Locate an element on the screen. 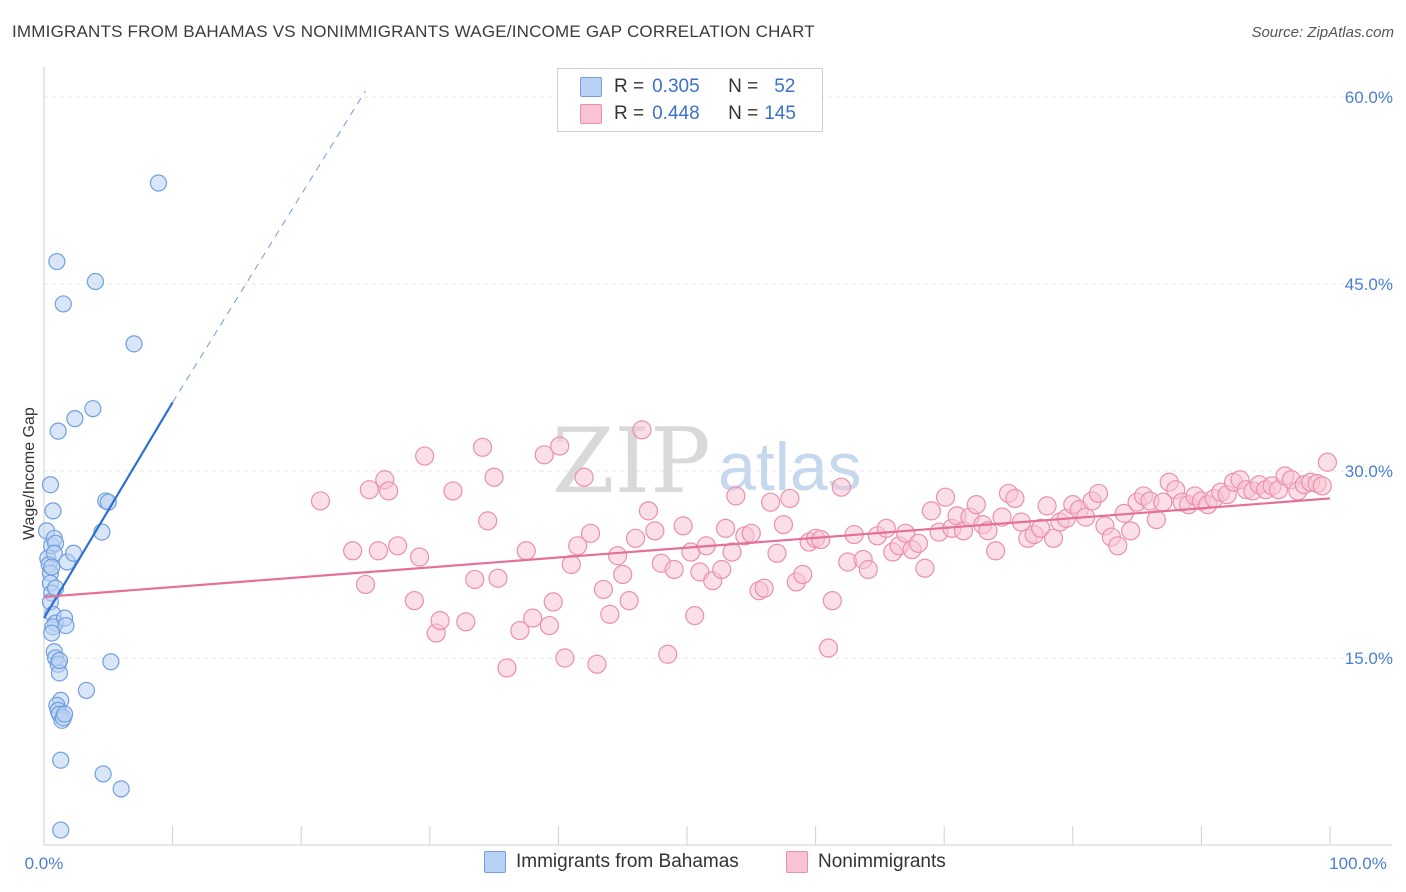 This screenshot has height=892, width=1406. legend-swatch-nonimmigrants is located at coordinates (797, 862).